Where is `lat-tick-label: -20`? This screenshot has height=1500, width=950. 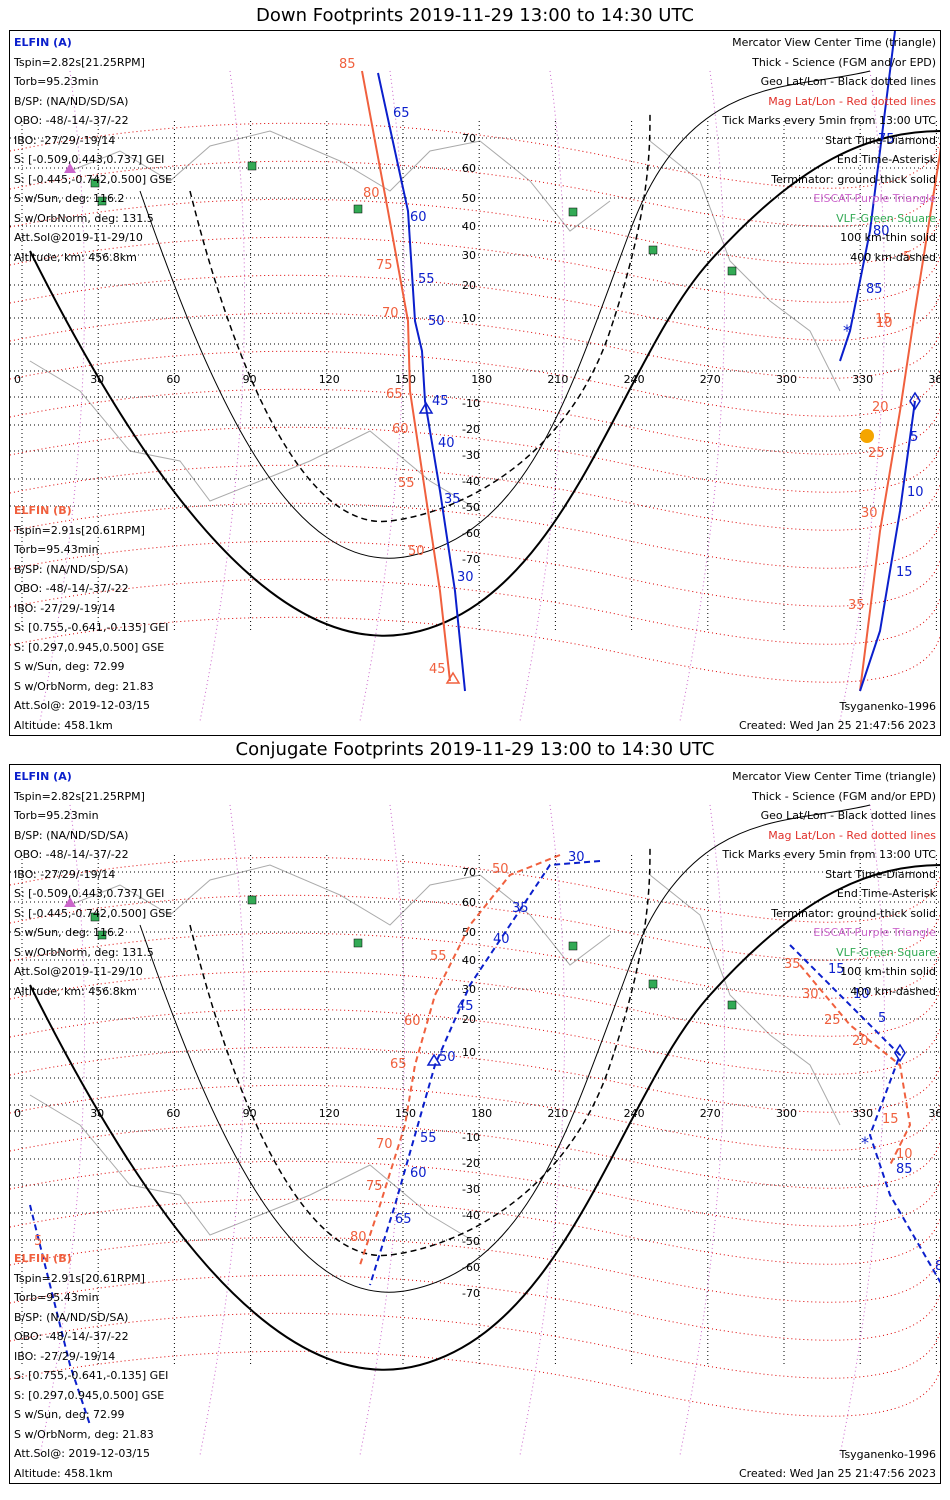
lat-tick-label: -20 is located at coordinates (471, 429).